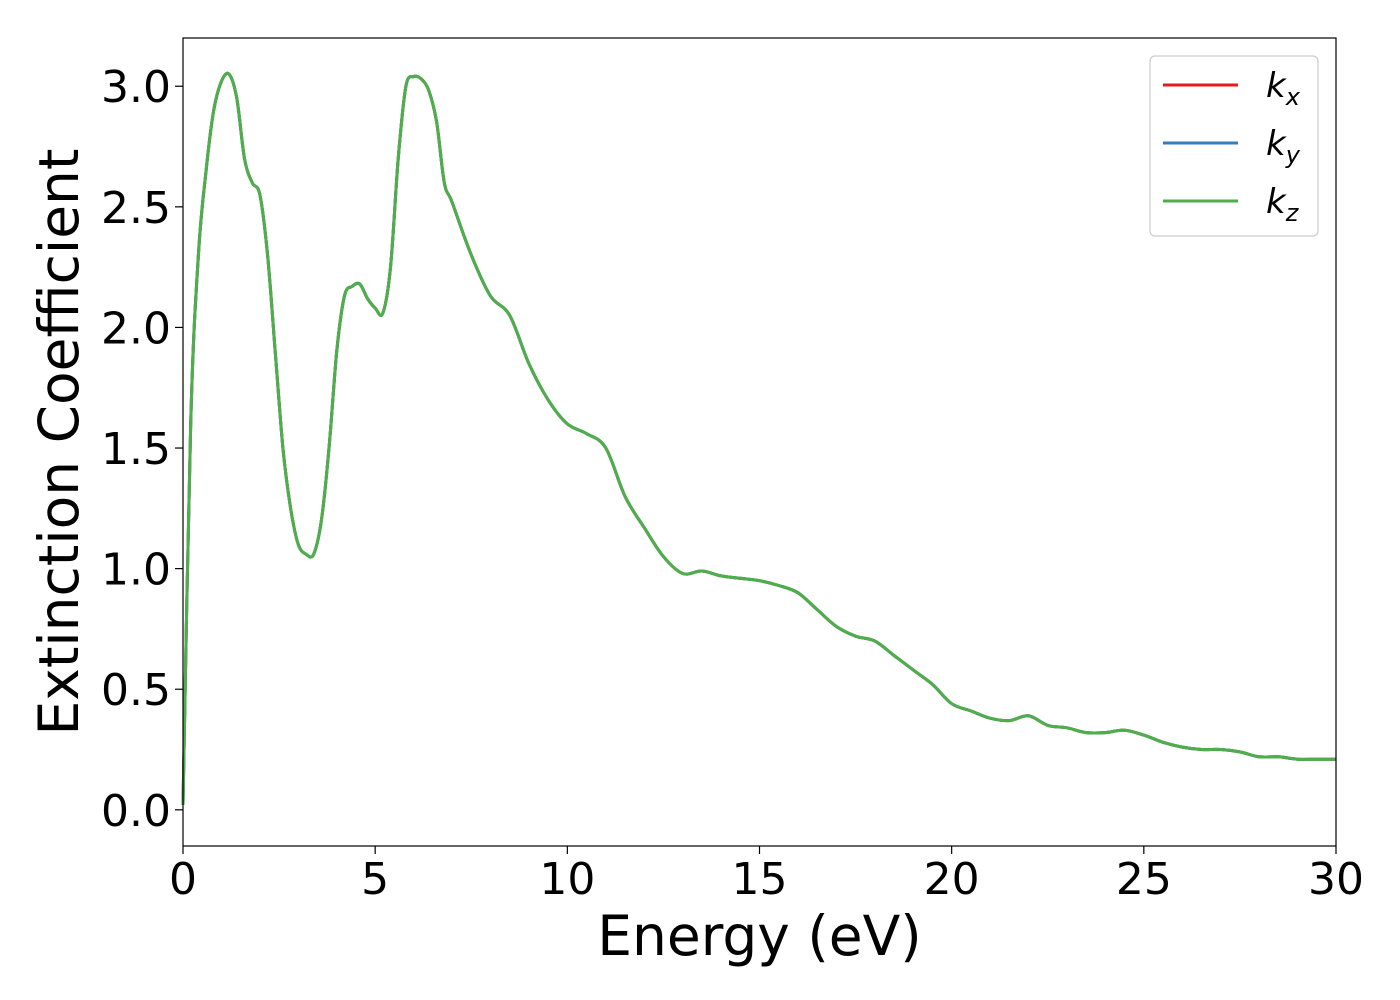 Image resolution: width=1400 pixels, height=1000 pixels. What do you see at coordinates (760, 879) in the screenshot?
I see `x-tick-label: 15` at bounding box center [760, 879].